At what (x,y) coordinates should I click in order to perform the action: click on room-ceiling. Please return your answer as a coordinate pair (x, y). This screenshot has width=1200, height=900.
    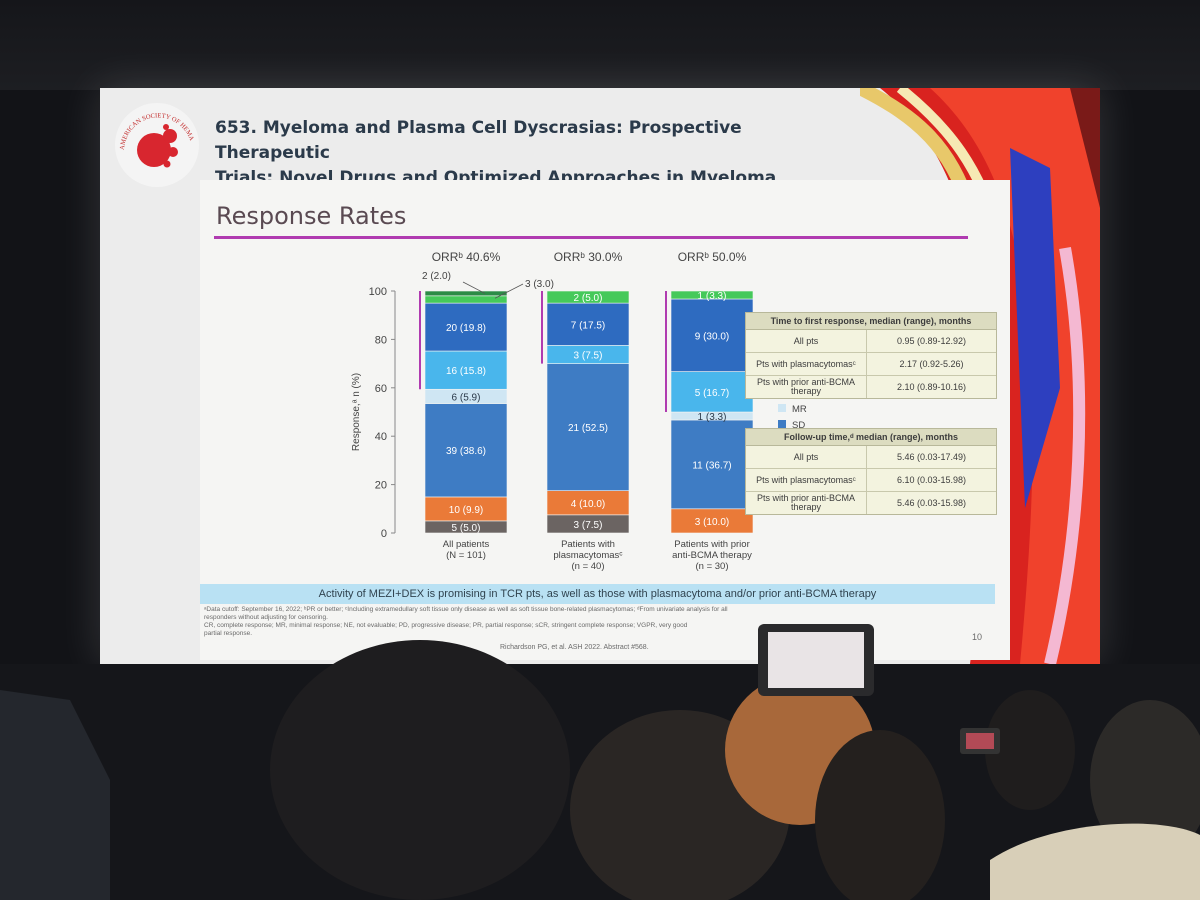
    Looking at the image, I should click on (600, 45).